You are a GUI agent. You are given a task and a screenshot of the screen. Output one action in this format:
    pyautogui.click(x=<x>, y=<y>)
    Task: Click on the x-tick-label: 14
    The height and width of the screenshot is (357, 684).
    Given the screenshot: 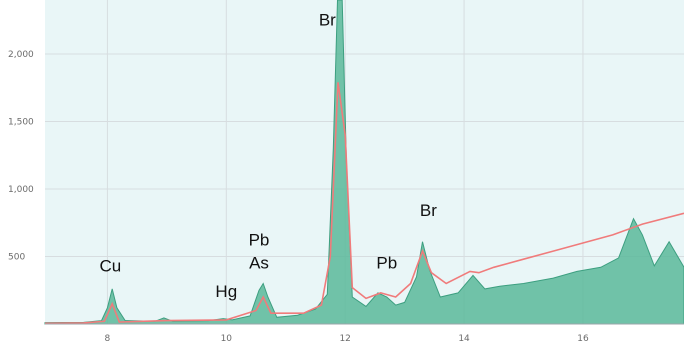 What is the action you would take?
    pyautogui.click(x=464, y=339)
    